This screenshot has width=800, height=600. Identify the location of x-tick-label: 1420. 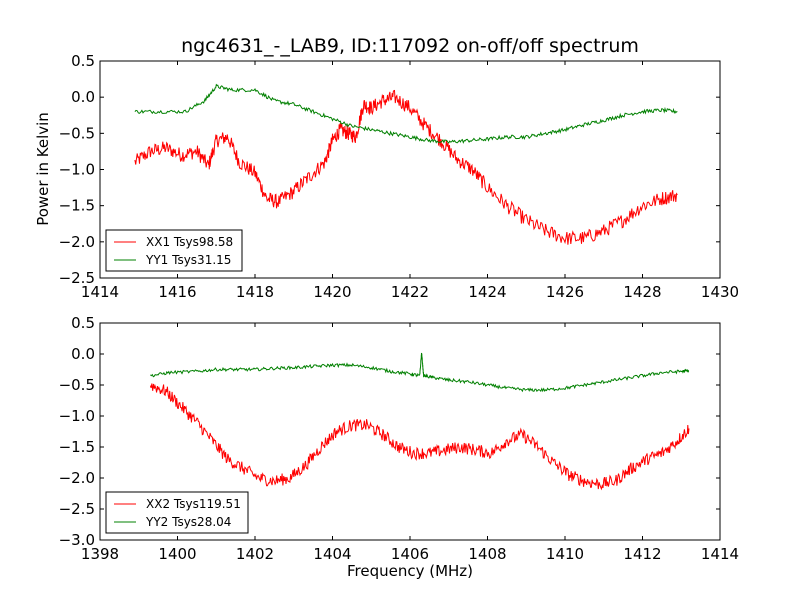
(332, 292).